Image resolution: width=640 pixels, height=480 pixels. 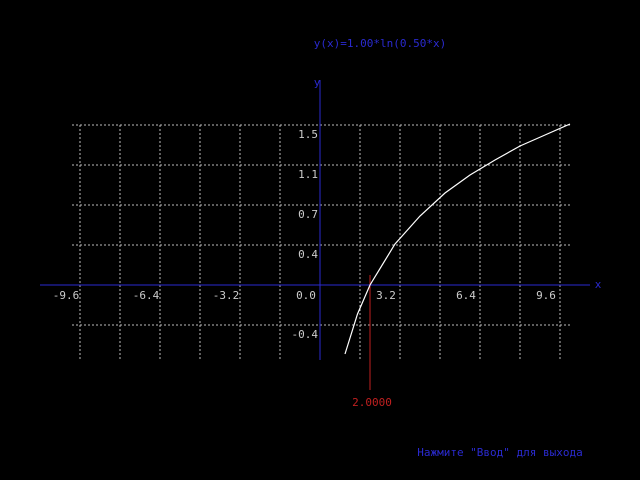 What do you see at coordinates (380, 43) in the screenshot?
I see `chart-title: y(x)=1.00*ln(0.50*x)` at bounding box center [380, 43].